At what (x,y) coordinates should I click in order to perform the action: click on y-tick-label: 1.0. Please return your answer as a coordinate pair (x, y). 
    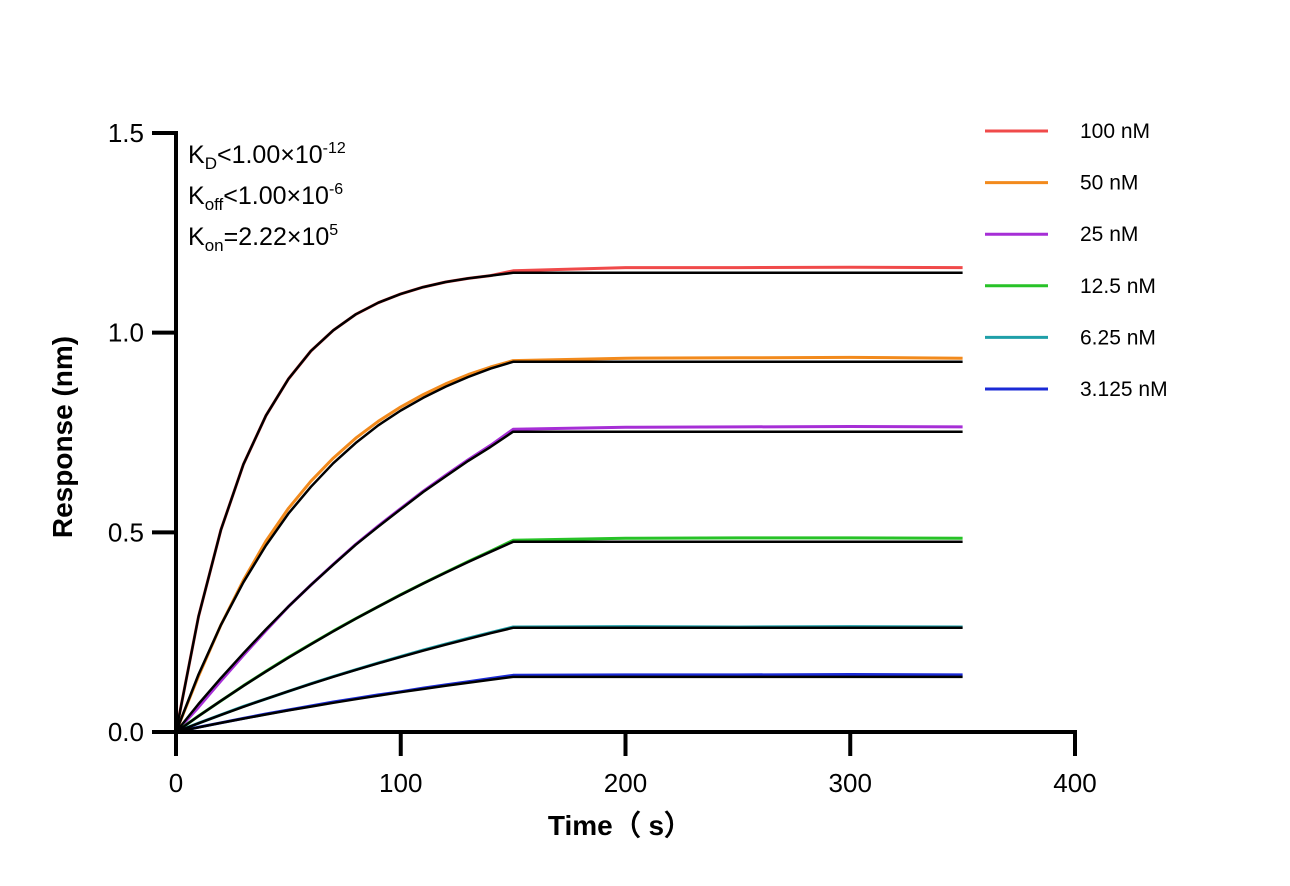
    Looking at the image, I should click on (126, 333).